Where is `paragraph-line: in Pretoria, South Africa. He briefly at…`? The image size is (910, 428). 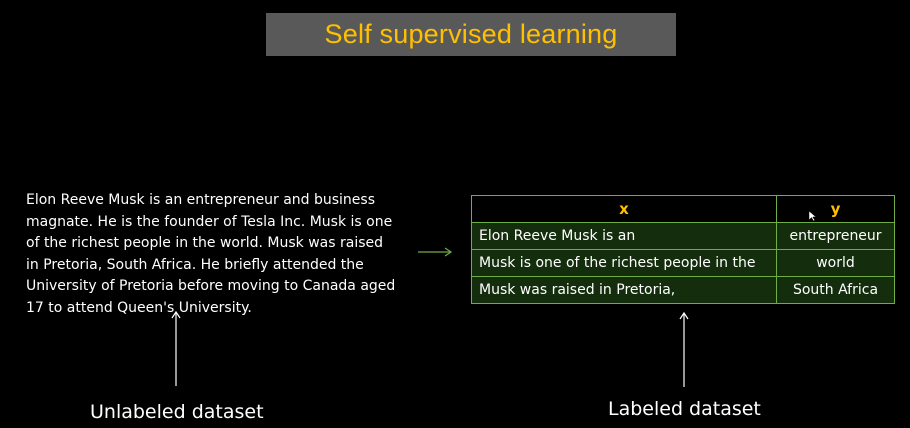 paragraph-line: in Pretoria, South Africa. He briefly at… is located at coordinates (195, 264).